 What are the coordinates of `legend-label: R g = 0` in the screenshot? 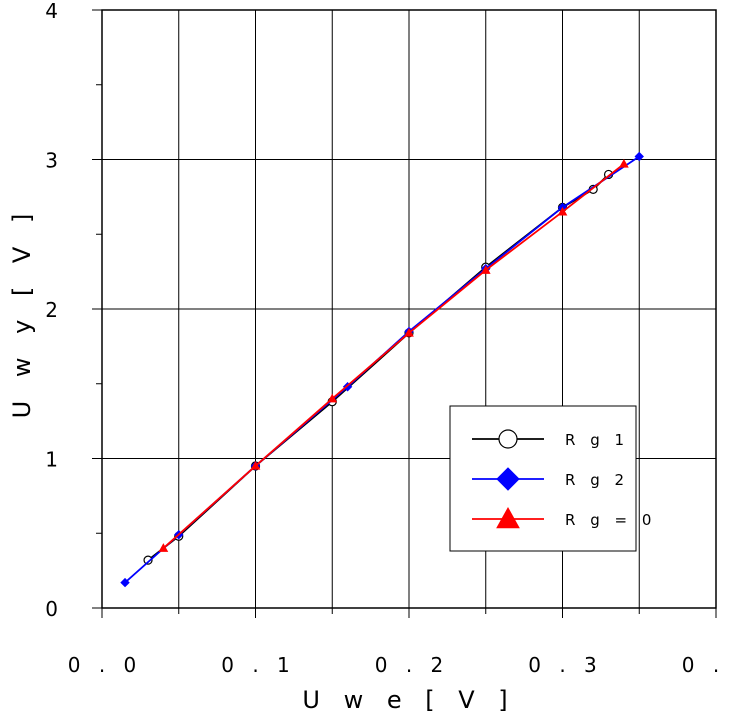 It's located at (610, 520).